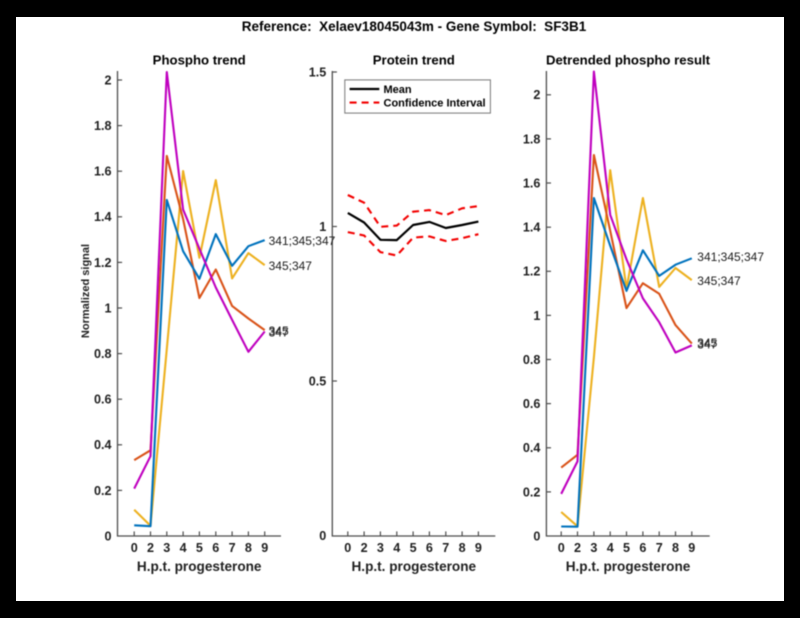 The height and width of the screenshot is (618, 800). I want to click on svg-text: 0.5, so click(318, 381).